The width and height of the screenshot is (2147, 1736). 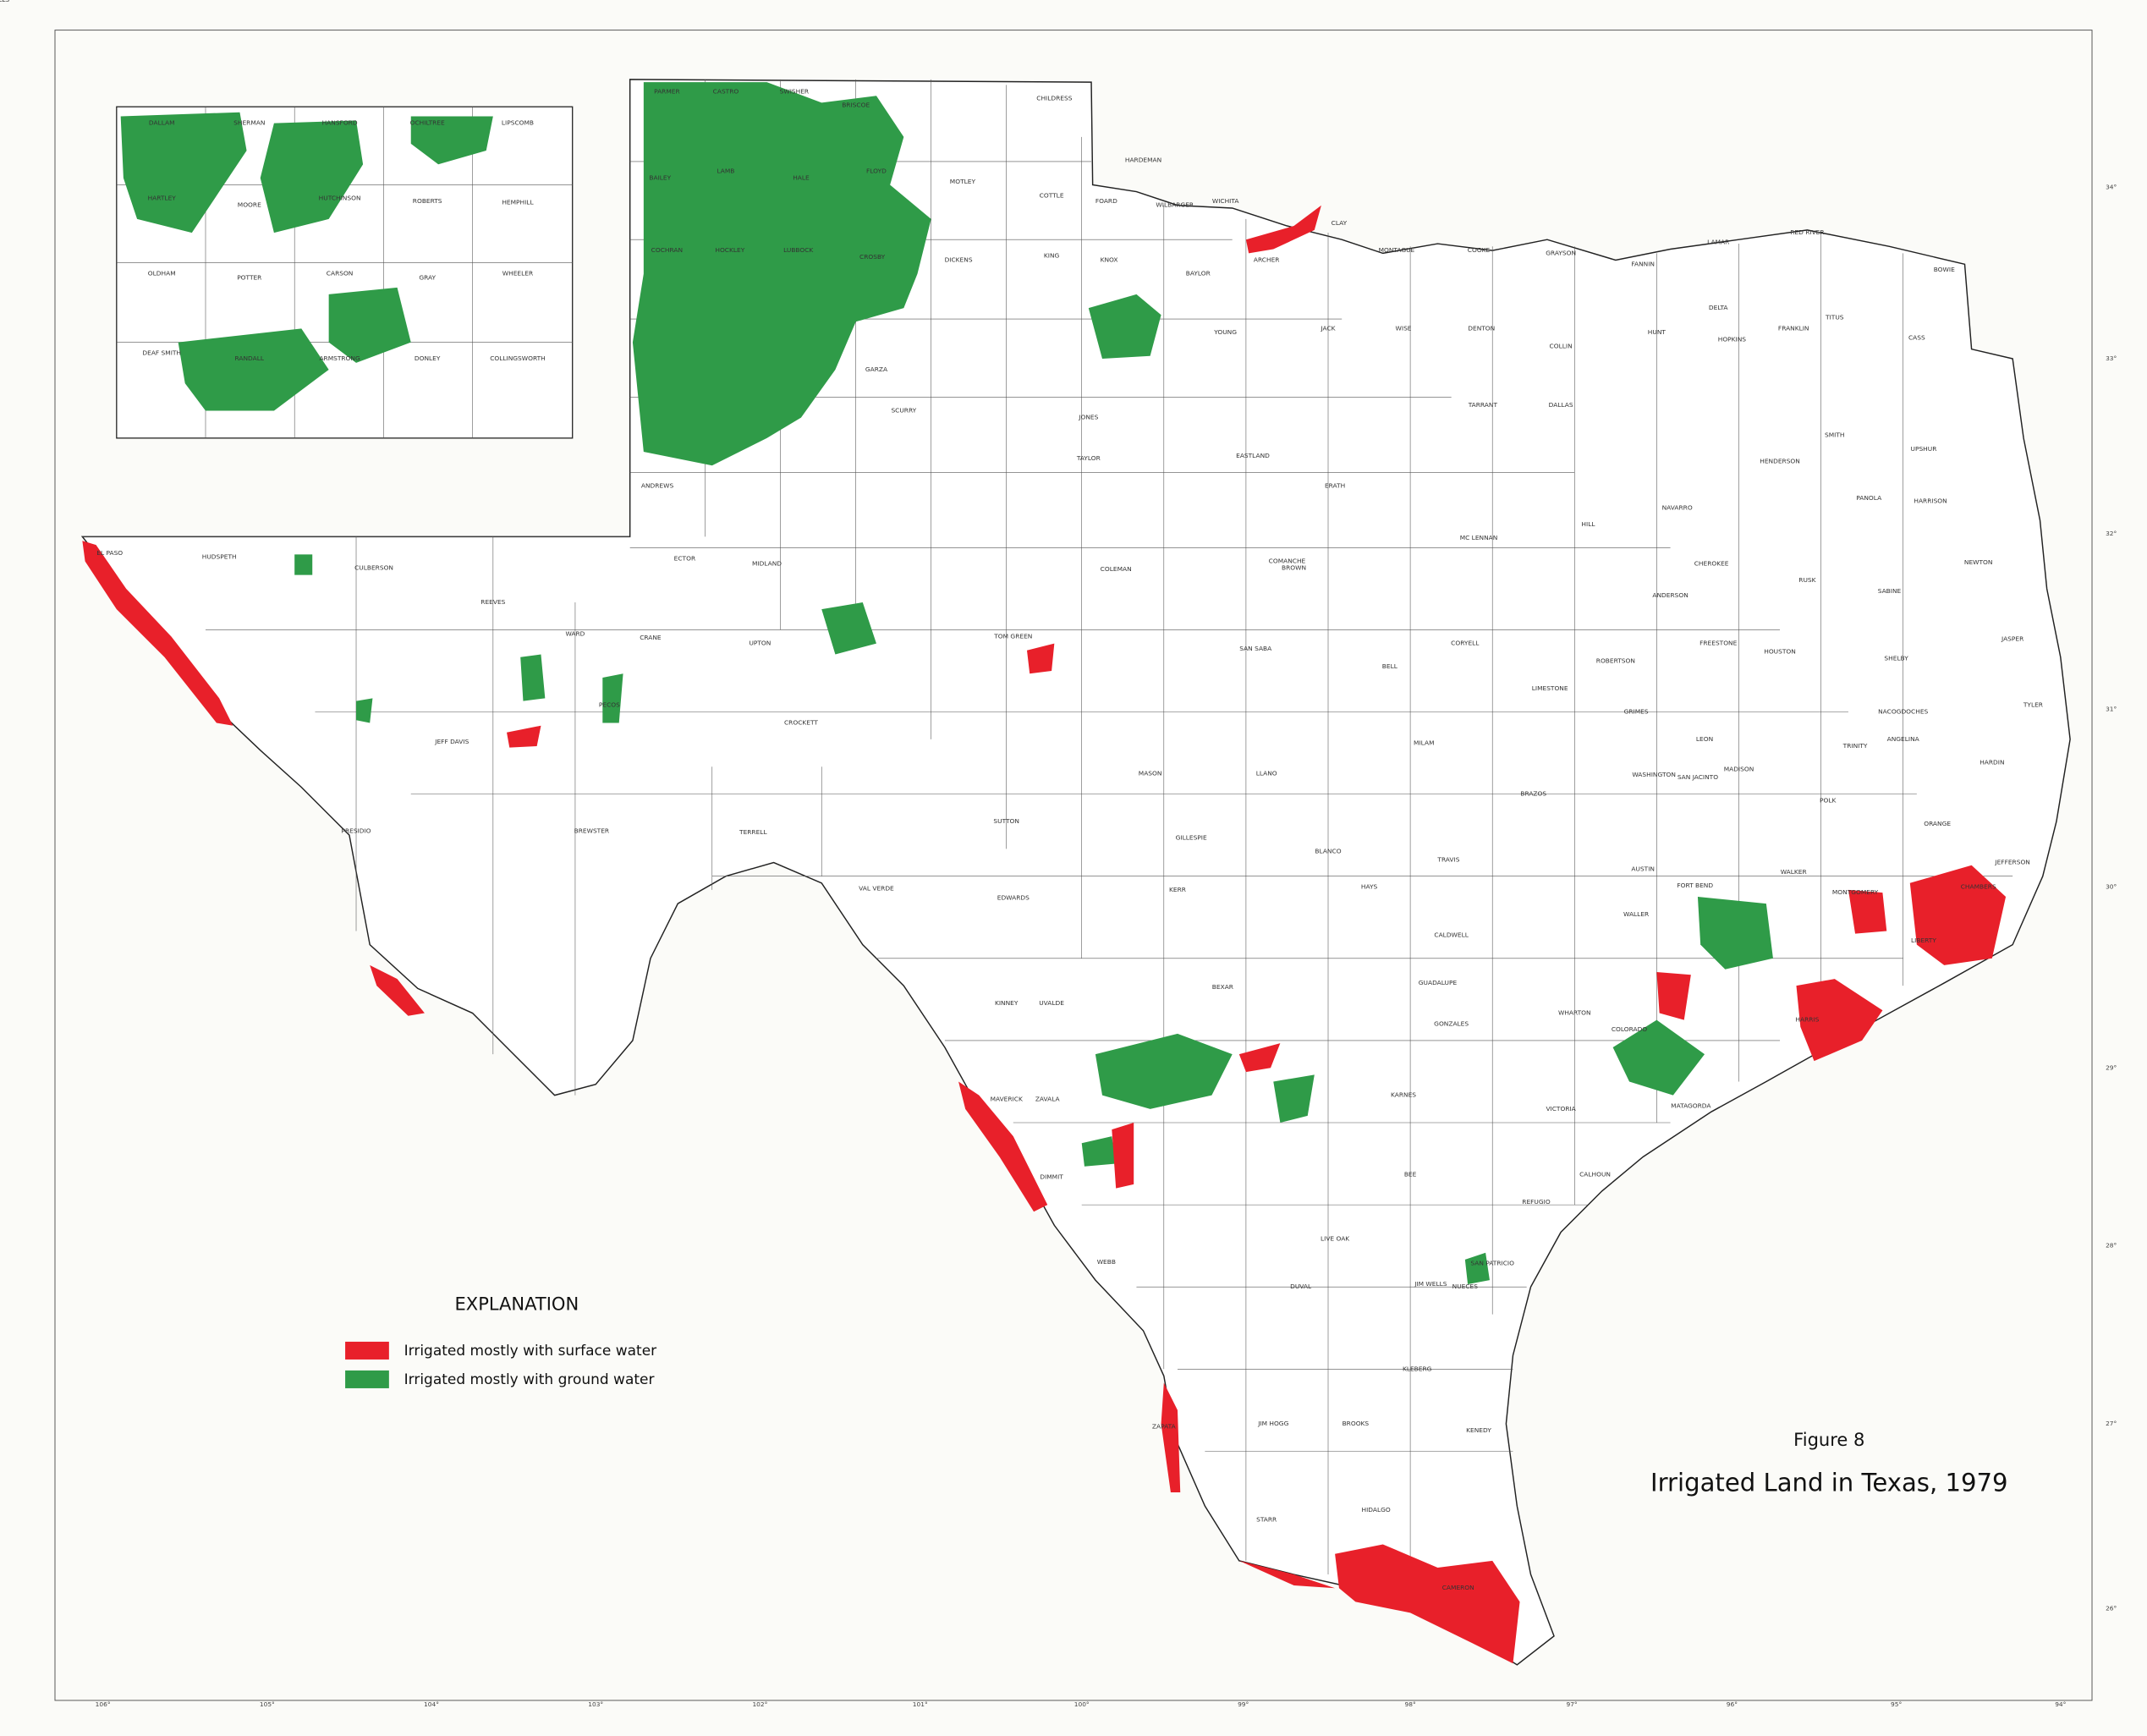 What do you see at coordinates (1116, 569) in the screenshot?
I see `county-label: COLEMAN` at bounding box center [1116, 569].